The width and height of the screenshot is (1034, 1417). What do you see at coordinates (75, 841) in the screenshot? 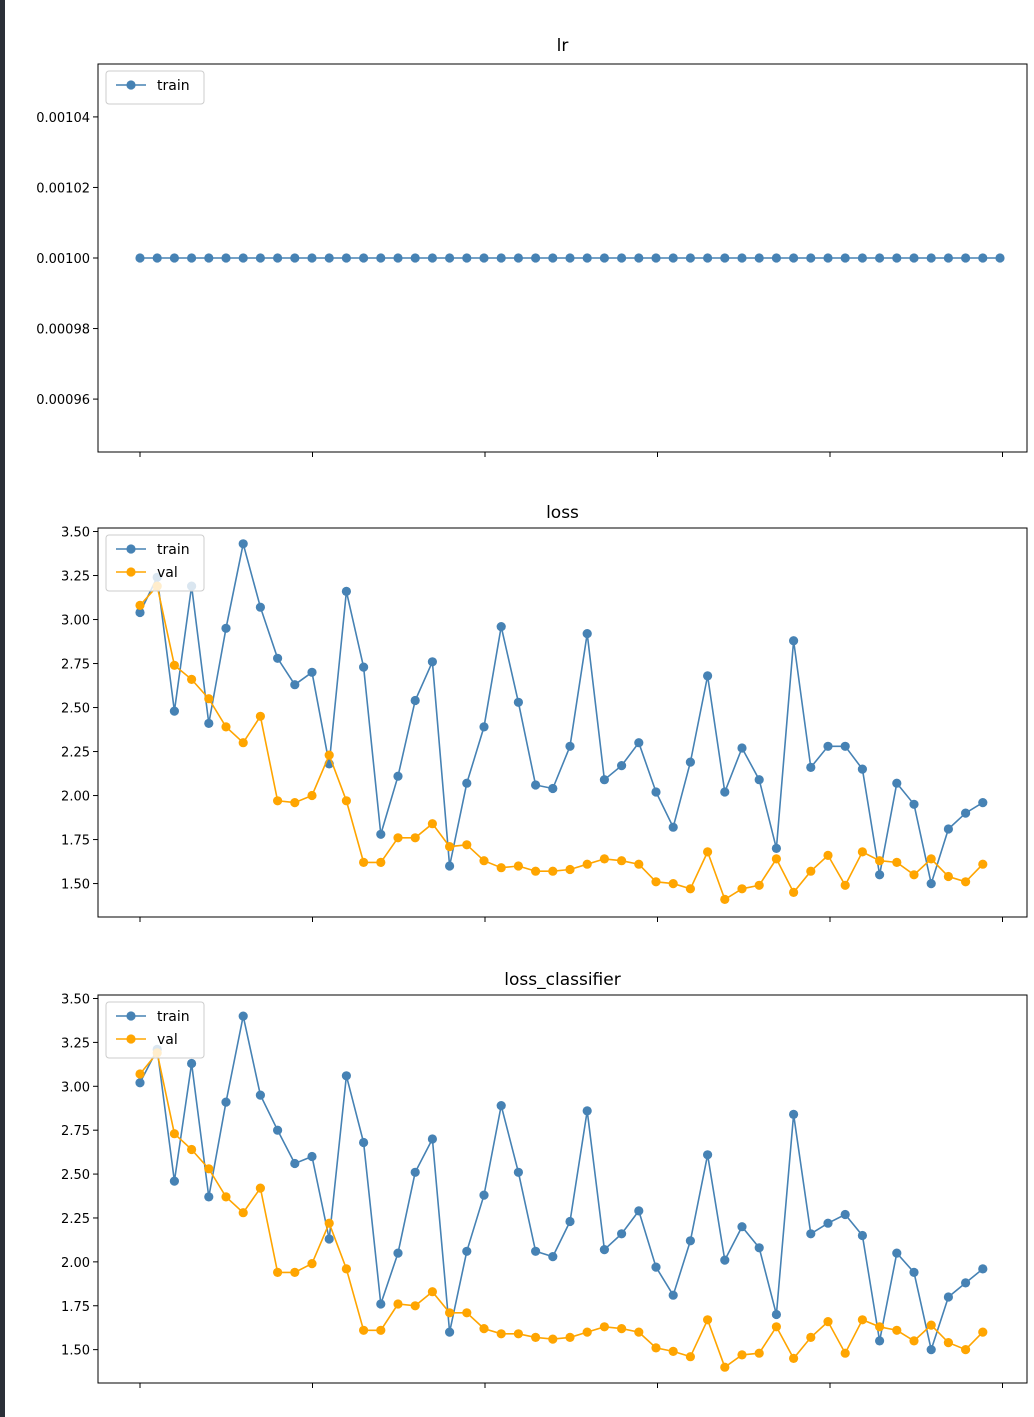
I see `y-tick-label-1: 1.75` at bounding box center [75, 841].